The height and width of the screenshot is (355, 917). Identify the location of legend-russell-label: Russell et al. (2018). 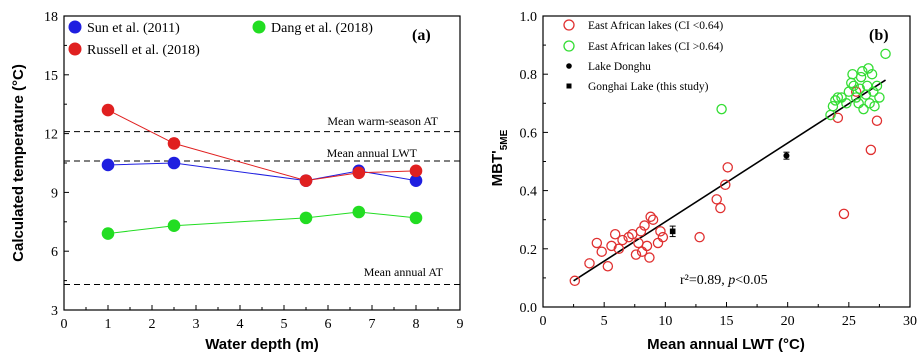
(143, 50).